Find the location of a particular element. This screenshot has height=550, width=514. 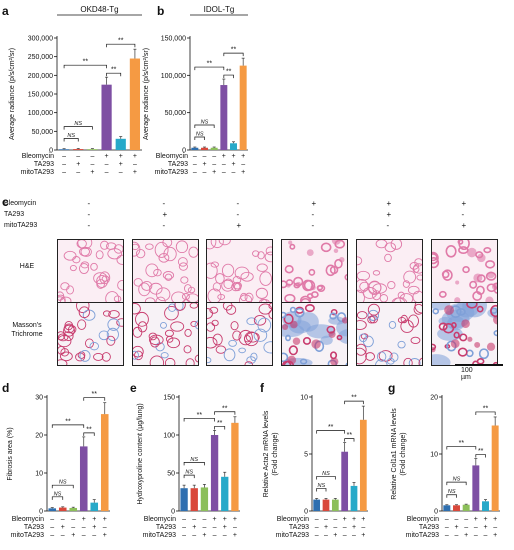

histology-treatment-label: mitoTA293 is located at coordinates (21, 225).